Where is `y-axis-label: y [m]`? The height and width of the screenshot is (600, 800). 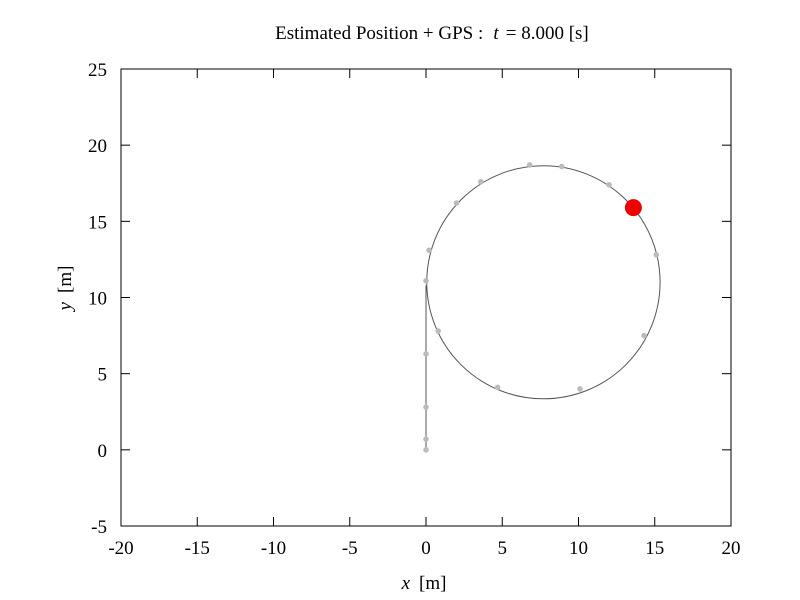
y-axis-label: y [m] is located at coordinates (65, 289).